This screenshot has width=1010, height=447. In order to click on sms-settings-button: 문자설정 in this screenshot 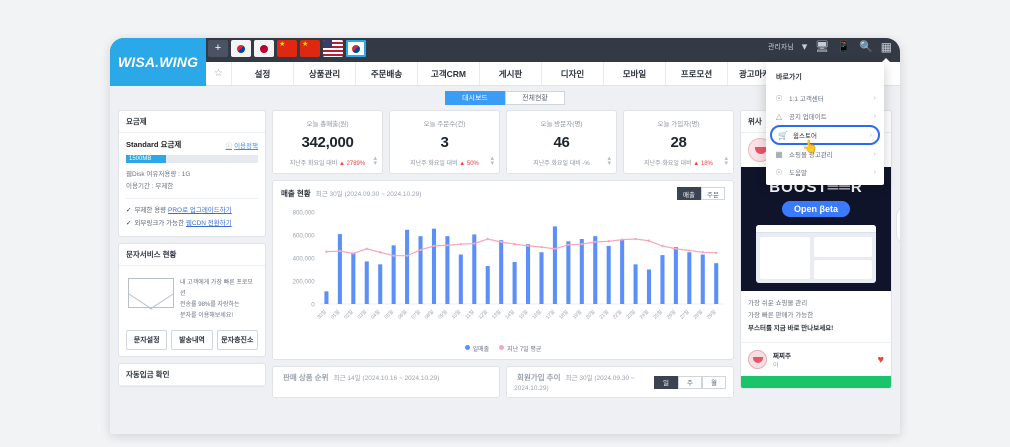, I will do `click(147, 340)`.